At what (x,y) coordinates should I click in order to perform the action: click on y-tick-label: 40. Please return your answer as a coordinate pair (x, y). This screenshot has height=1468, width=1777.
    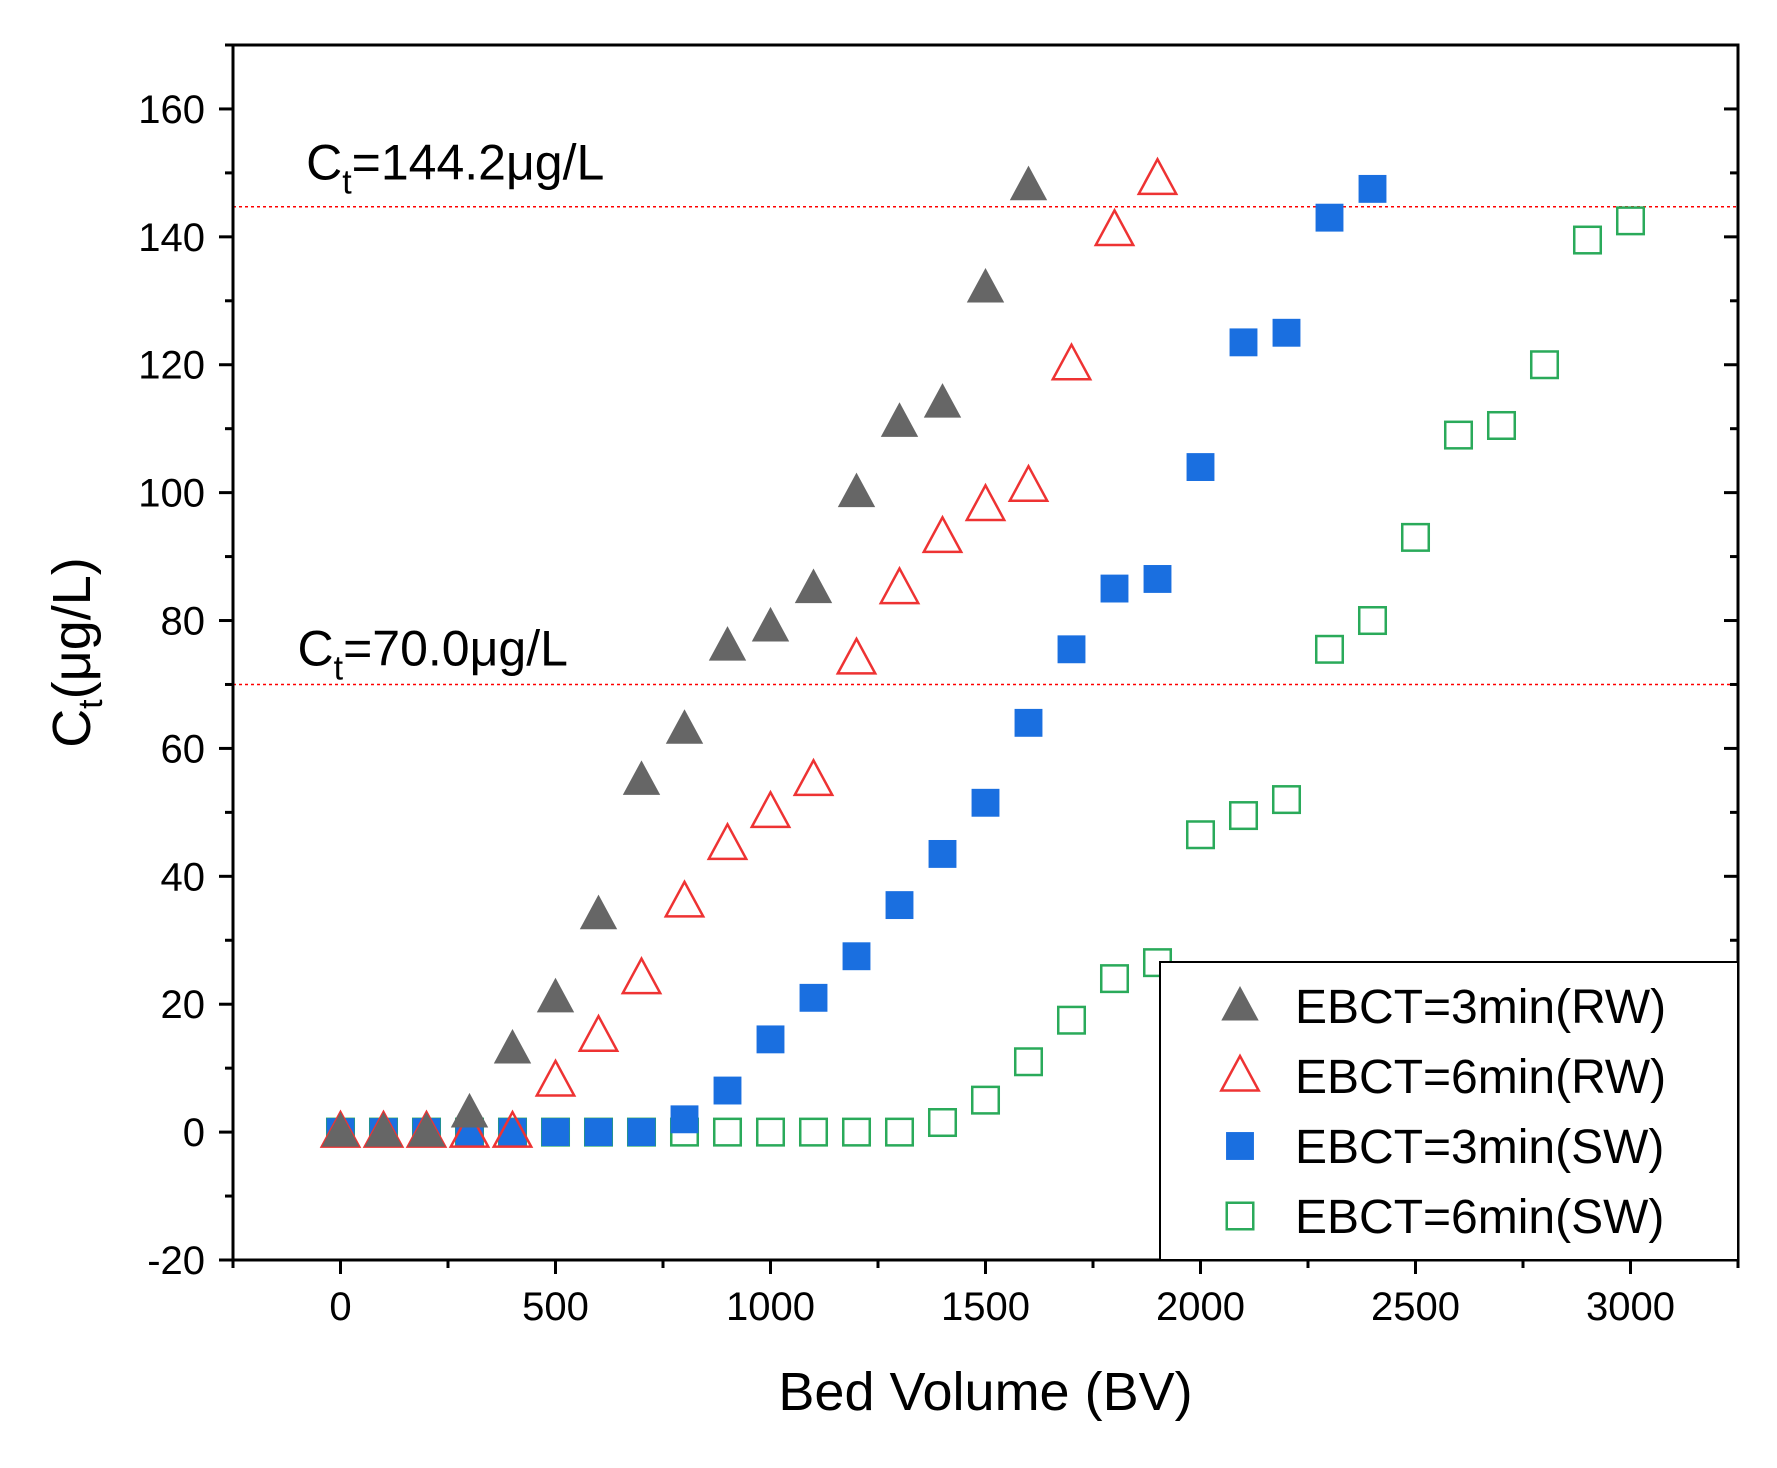
    Looking at the image, I should click on (183, 877).